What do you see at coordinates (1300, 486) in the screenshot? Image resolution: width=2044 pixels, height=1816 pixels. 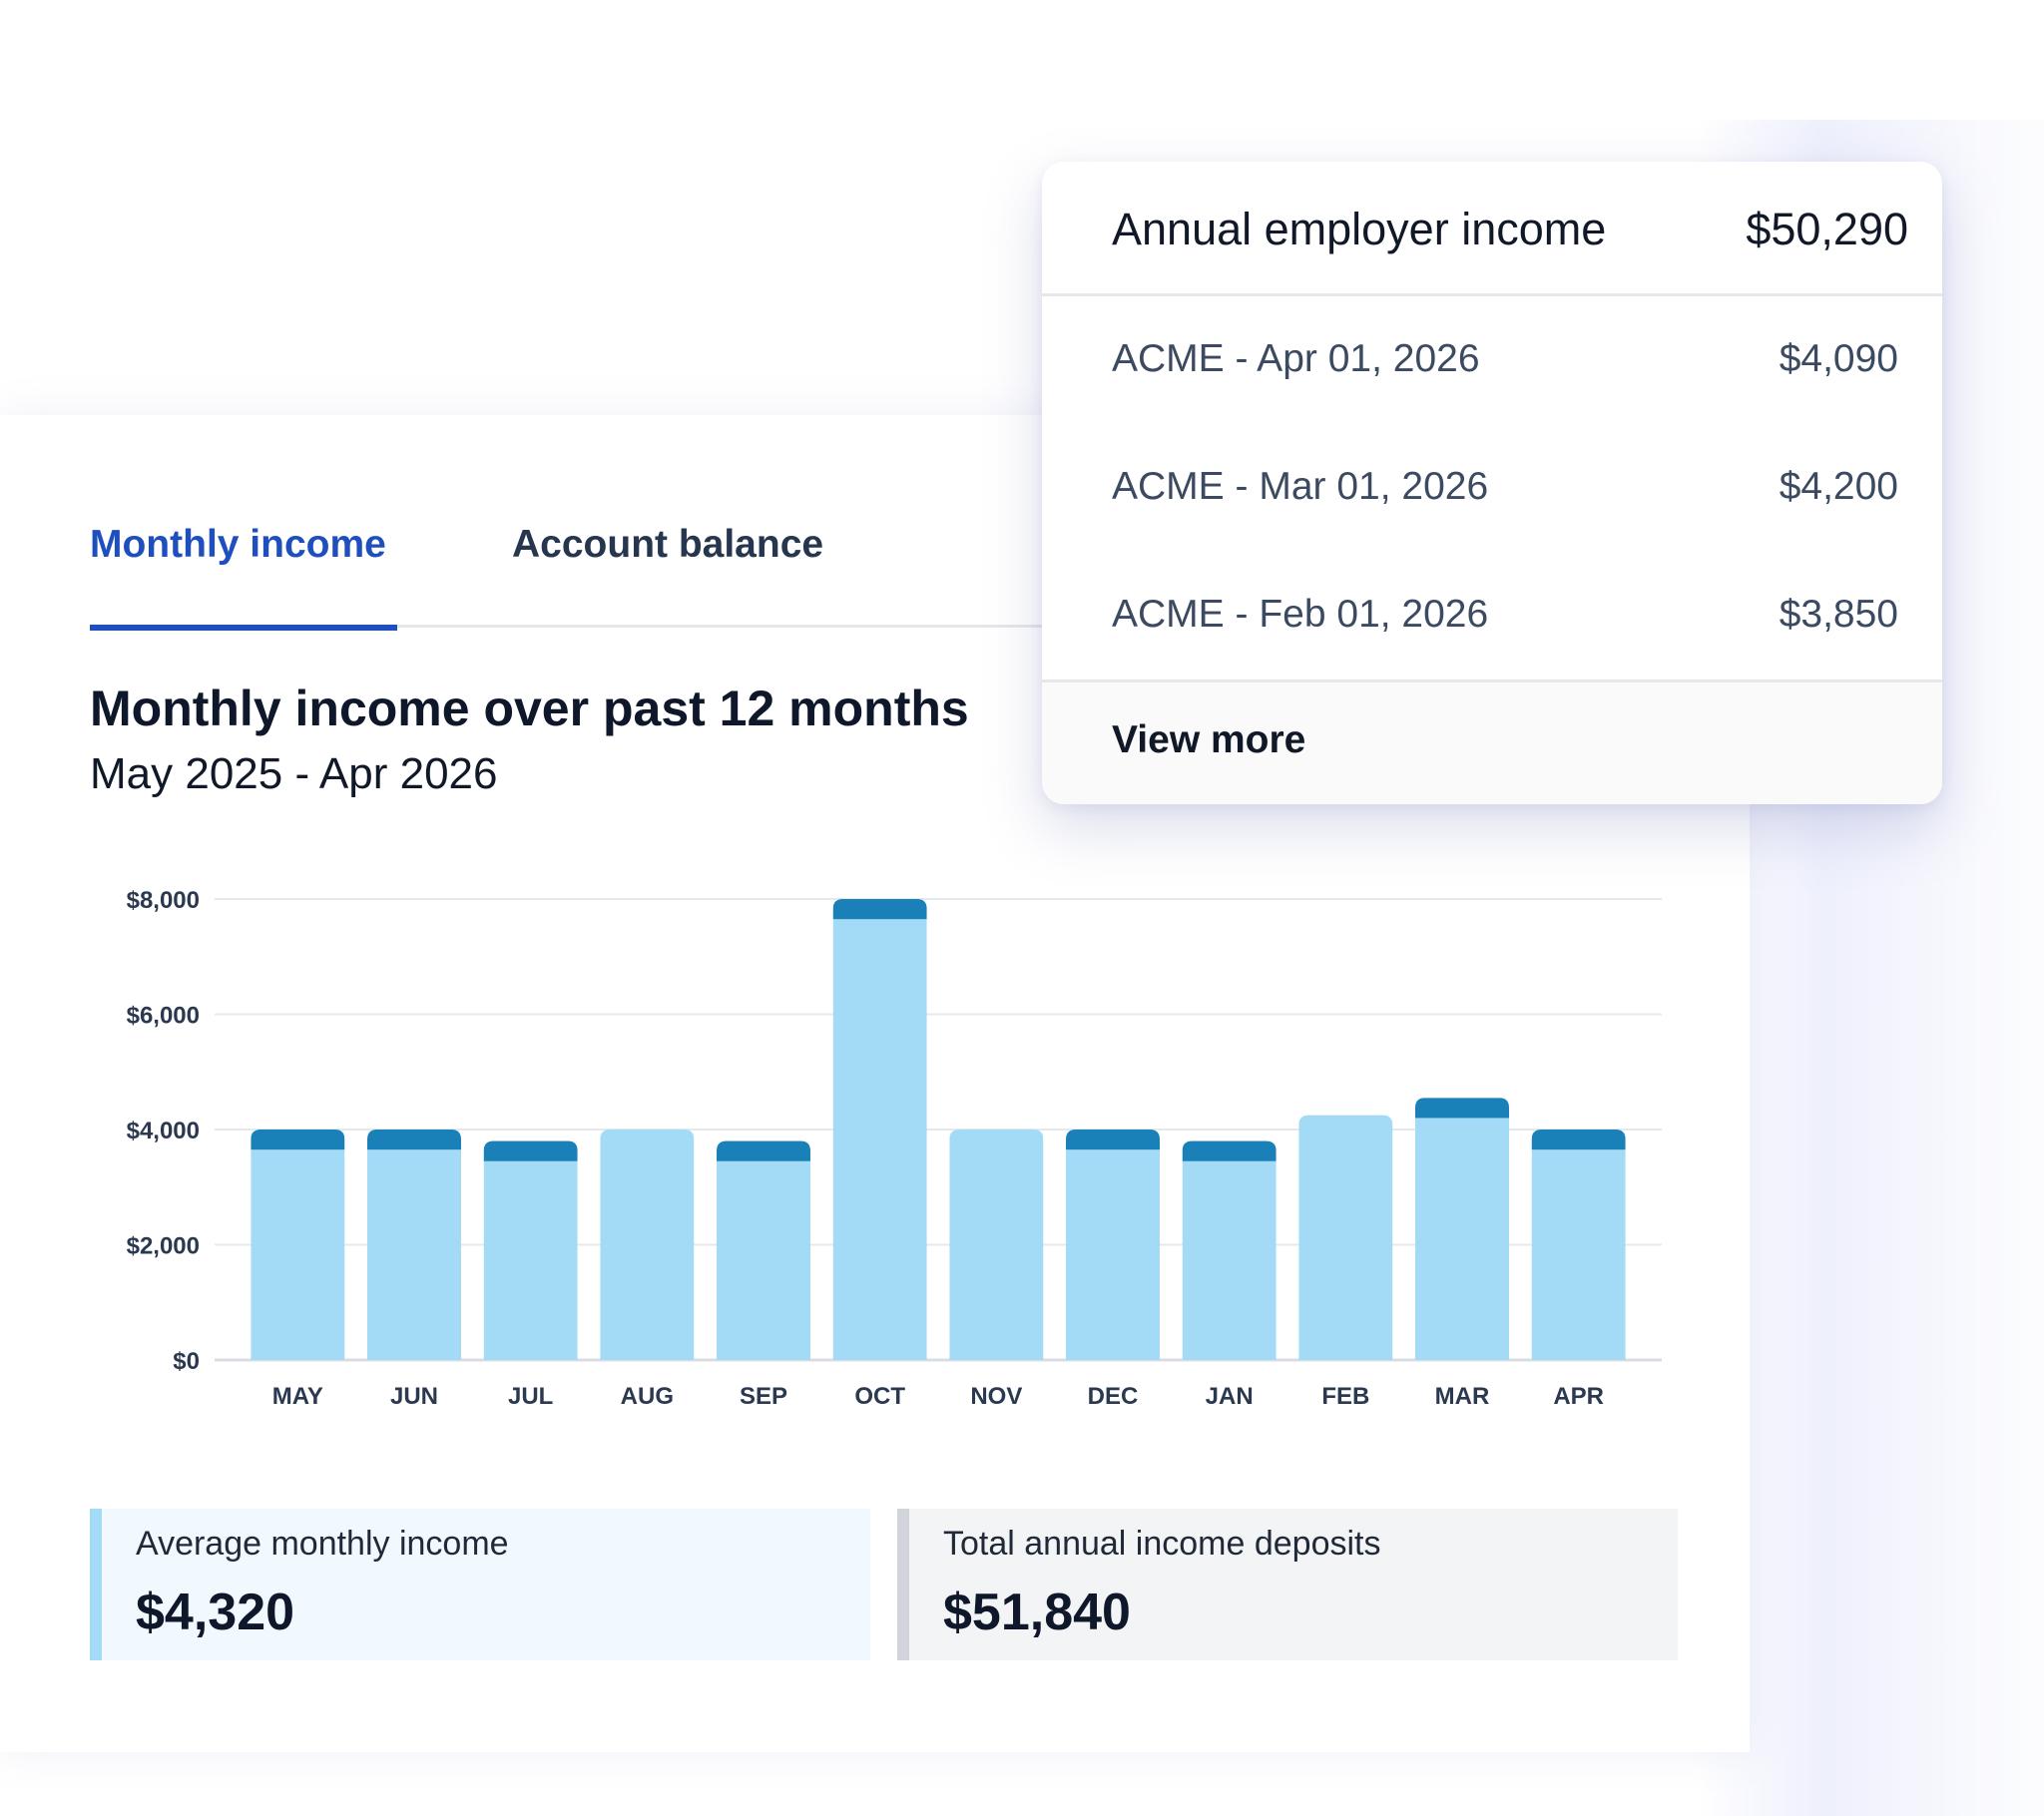 I see `deposit-row-label: ACME - Mar 01, 2026` at bounding box center [1300, 486].